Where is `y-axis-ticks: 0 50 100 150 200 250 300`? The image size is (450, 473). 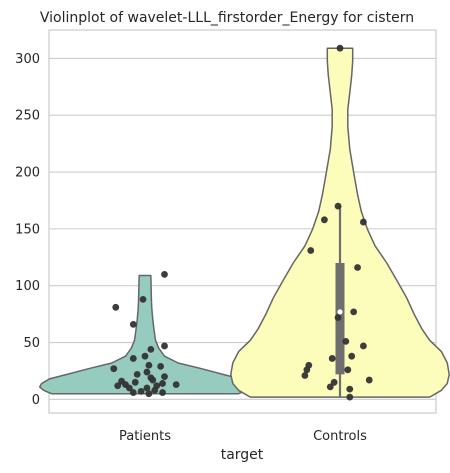
y-axis-ticks: 0 50 100 150 200 250 300 is located at coordinates (27, 230).